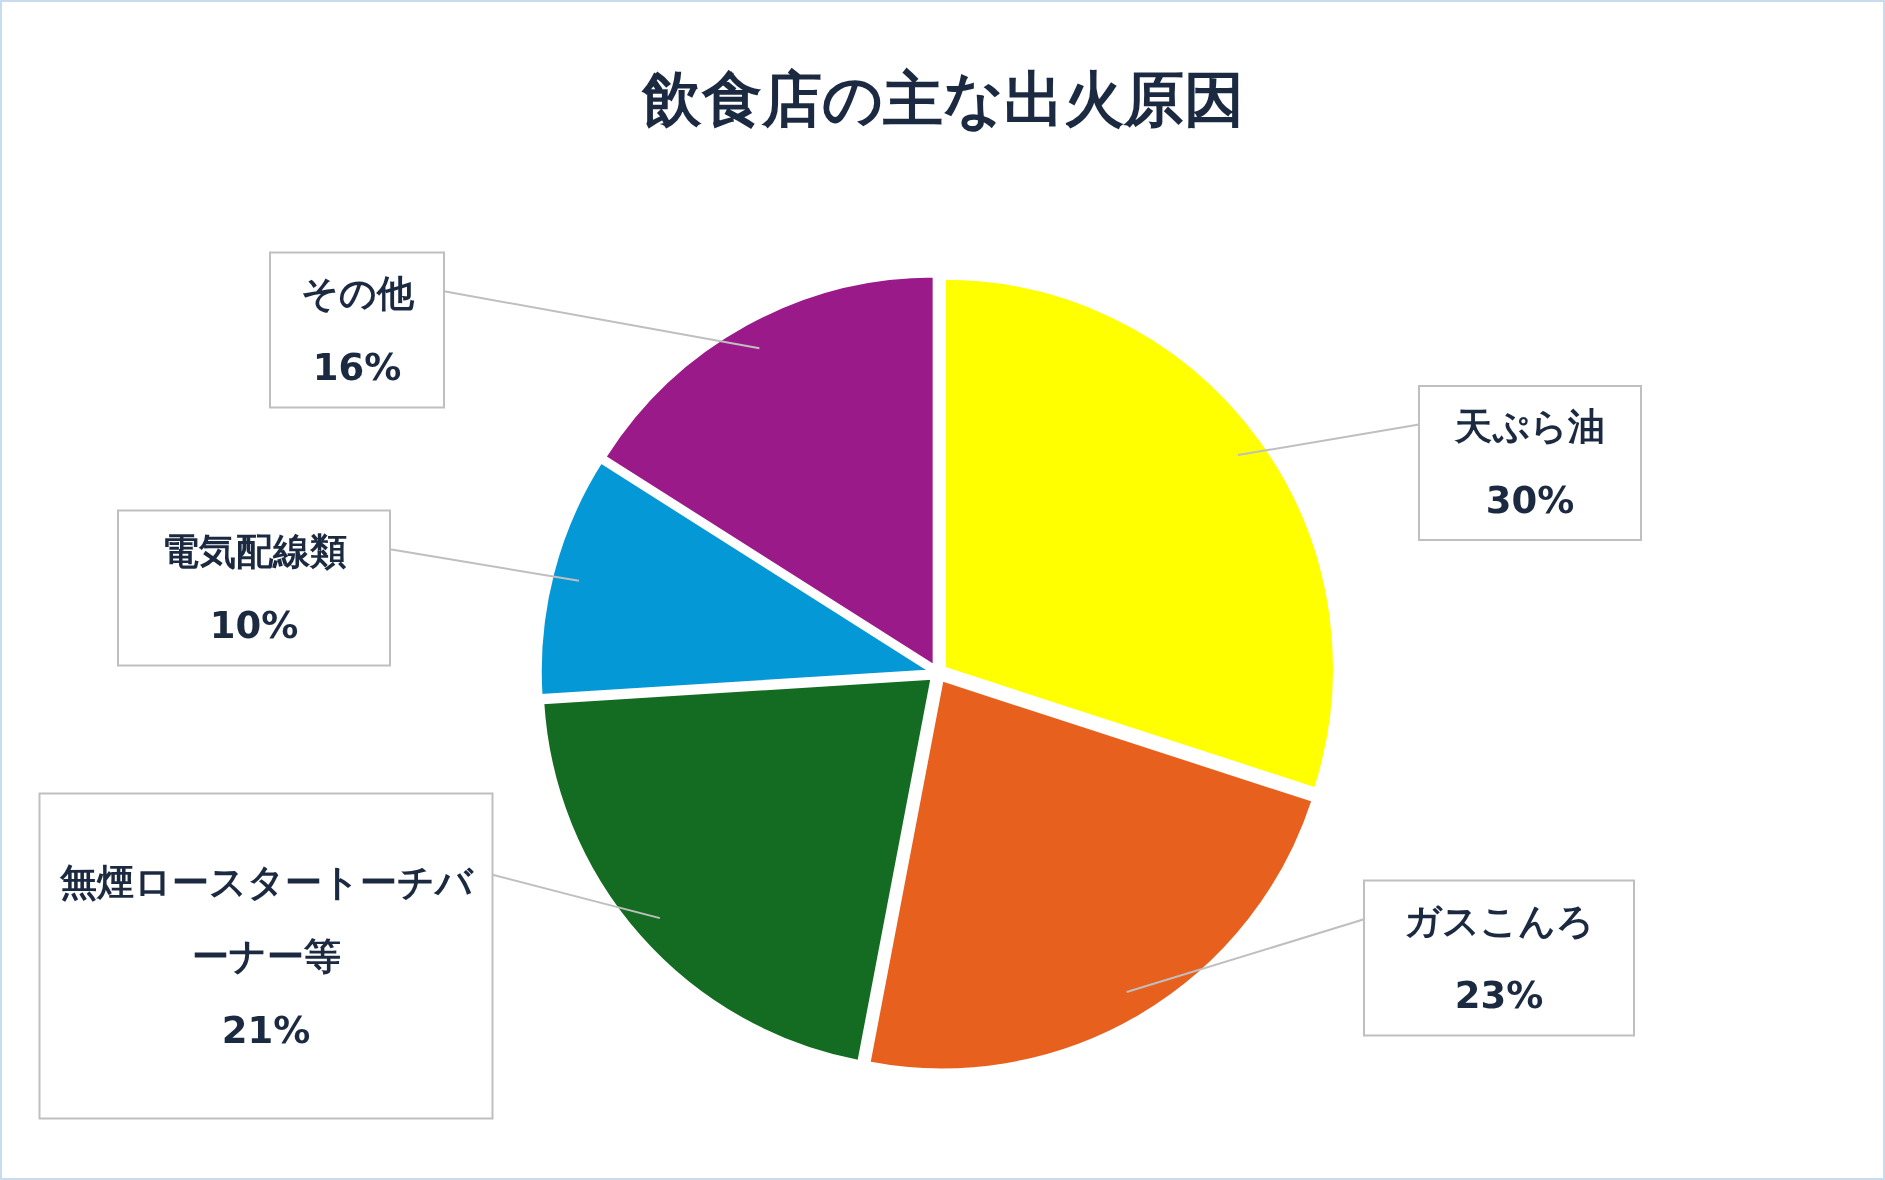  What do you see at coordinates (1529, 426) in the screenshot?
I see `slice-label: 天ぷら油` at bounding box center [1529, 426].